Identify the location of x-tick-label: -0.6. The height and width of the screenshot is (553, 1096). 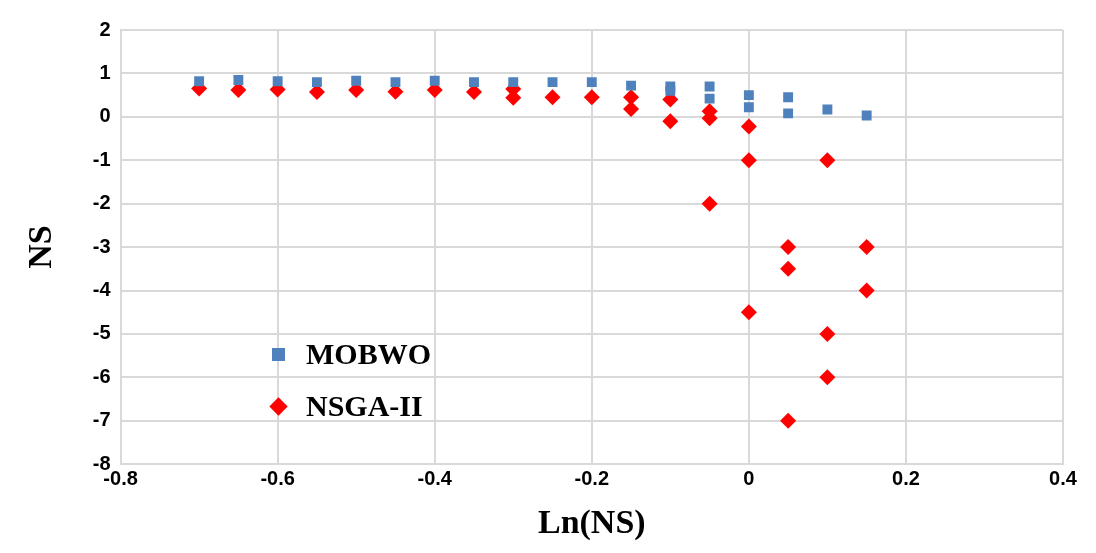
(277, 477).